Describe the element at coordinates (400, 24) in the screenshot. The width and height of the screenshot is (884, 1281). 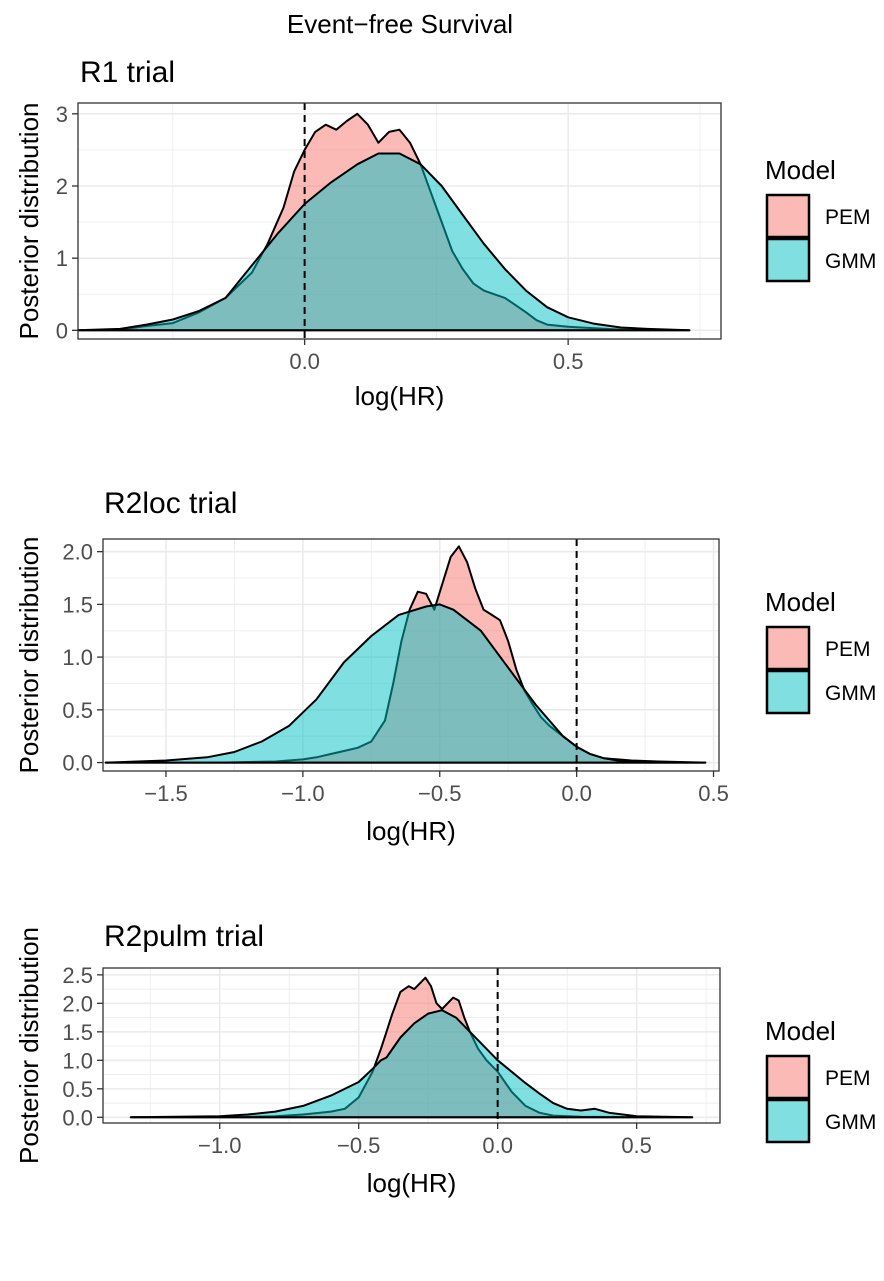
I see `figure-title: Event−free Survival` at that location.